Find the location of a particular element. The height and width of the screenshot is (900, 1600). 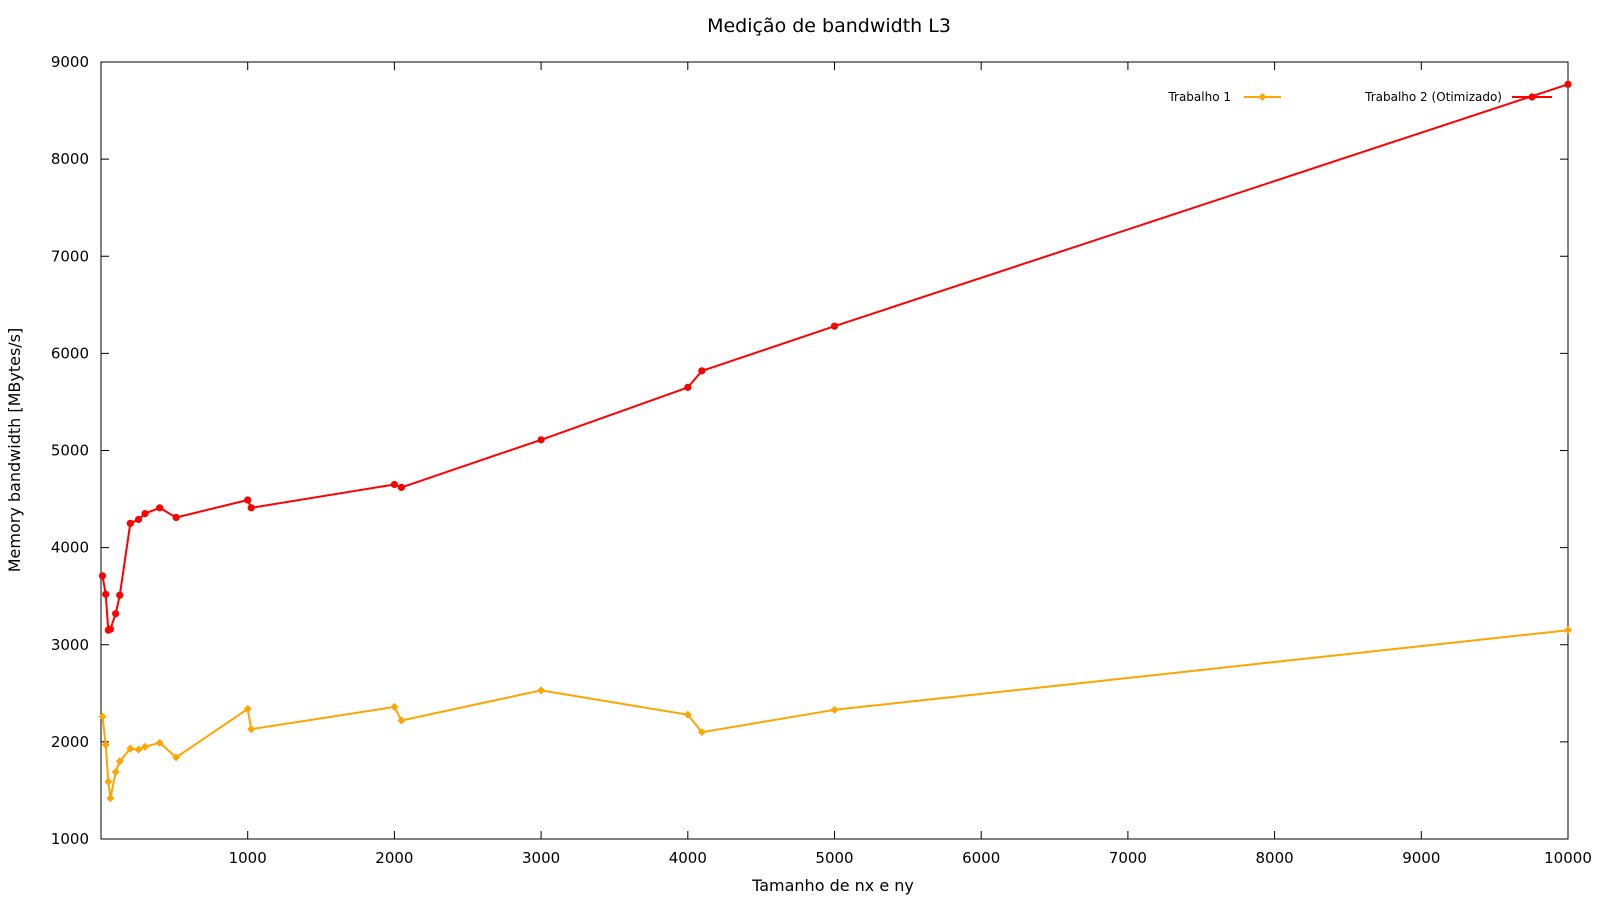

x-tick-label: 6000 is located at coordinates (981, 858).